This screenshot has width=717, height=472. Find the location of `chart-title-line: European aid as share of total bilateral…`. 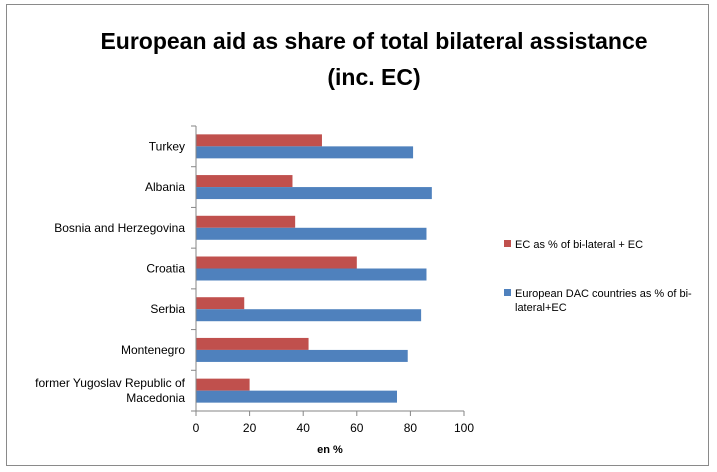

chart-title-line: European aid as share of total bilateral… is located at coordinates (373, 41).